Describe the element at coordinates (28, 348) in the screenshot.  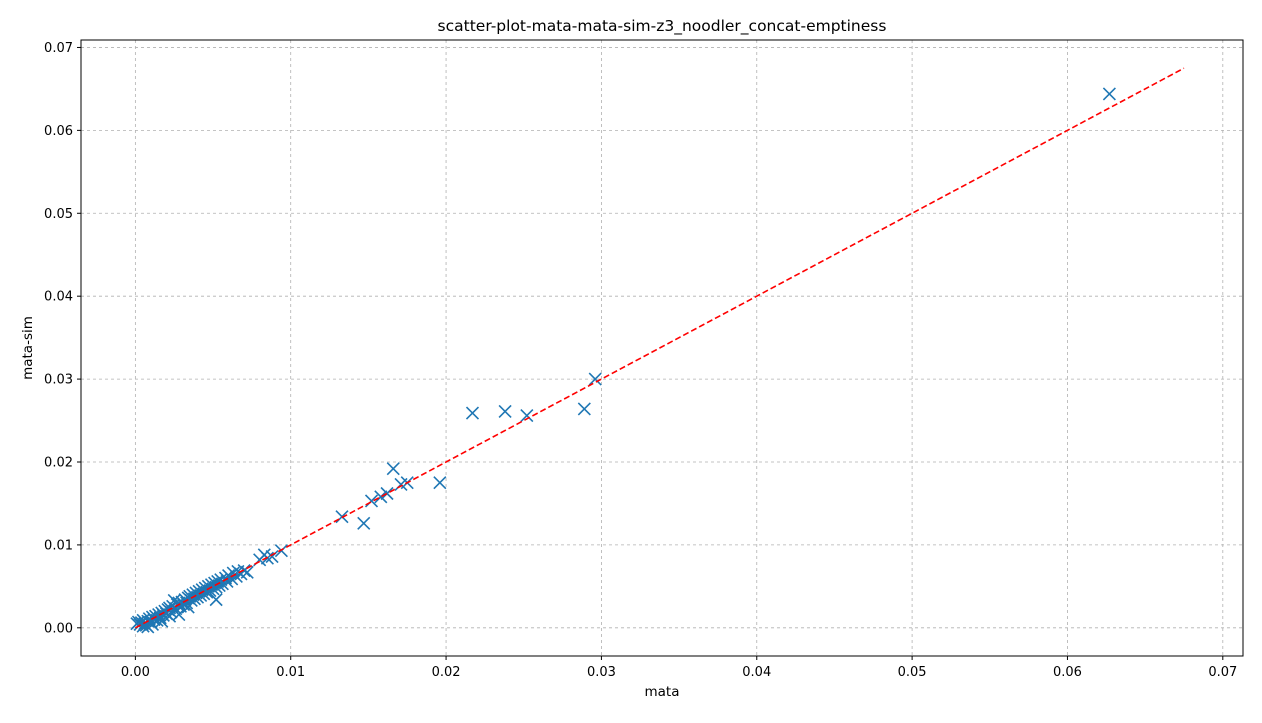
I see `y-axis-label: mata-sim` at that location.